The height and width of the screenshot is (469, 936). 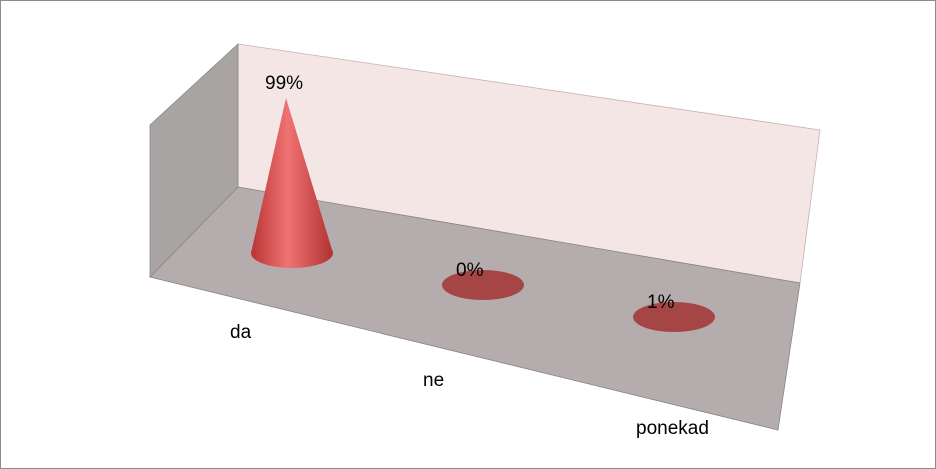 What do you see at coordinates (470, 270) in the screenshot?
I see `data-label: 0%` at bounding box center [470, 270].